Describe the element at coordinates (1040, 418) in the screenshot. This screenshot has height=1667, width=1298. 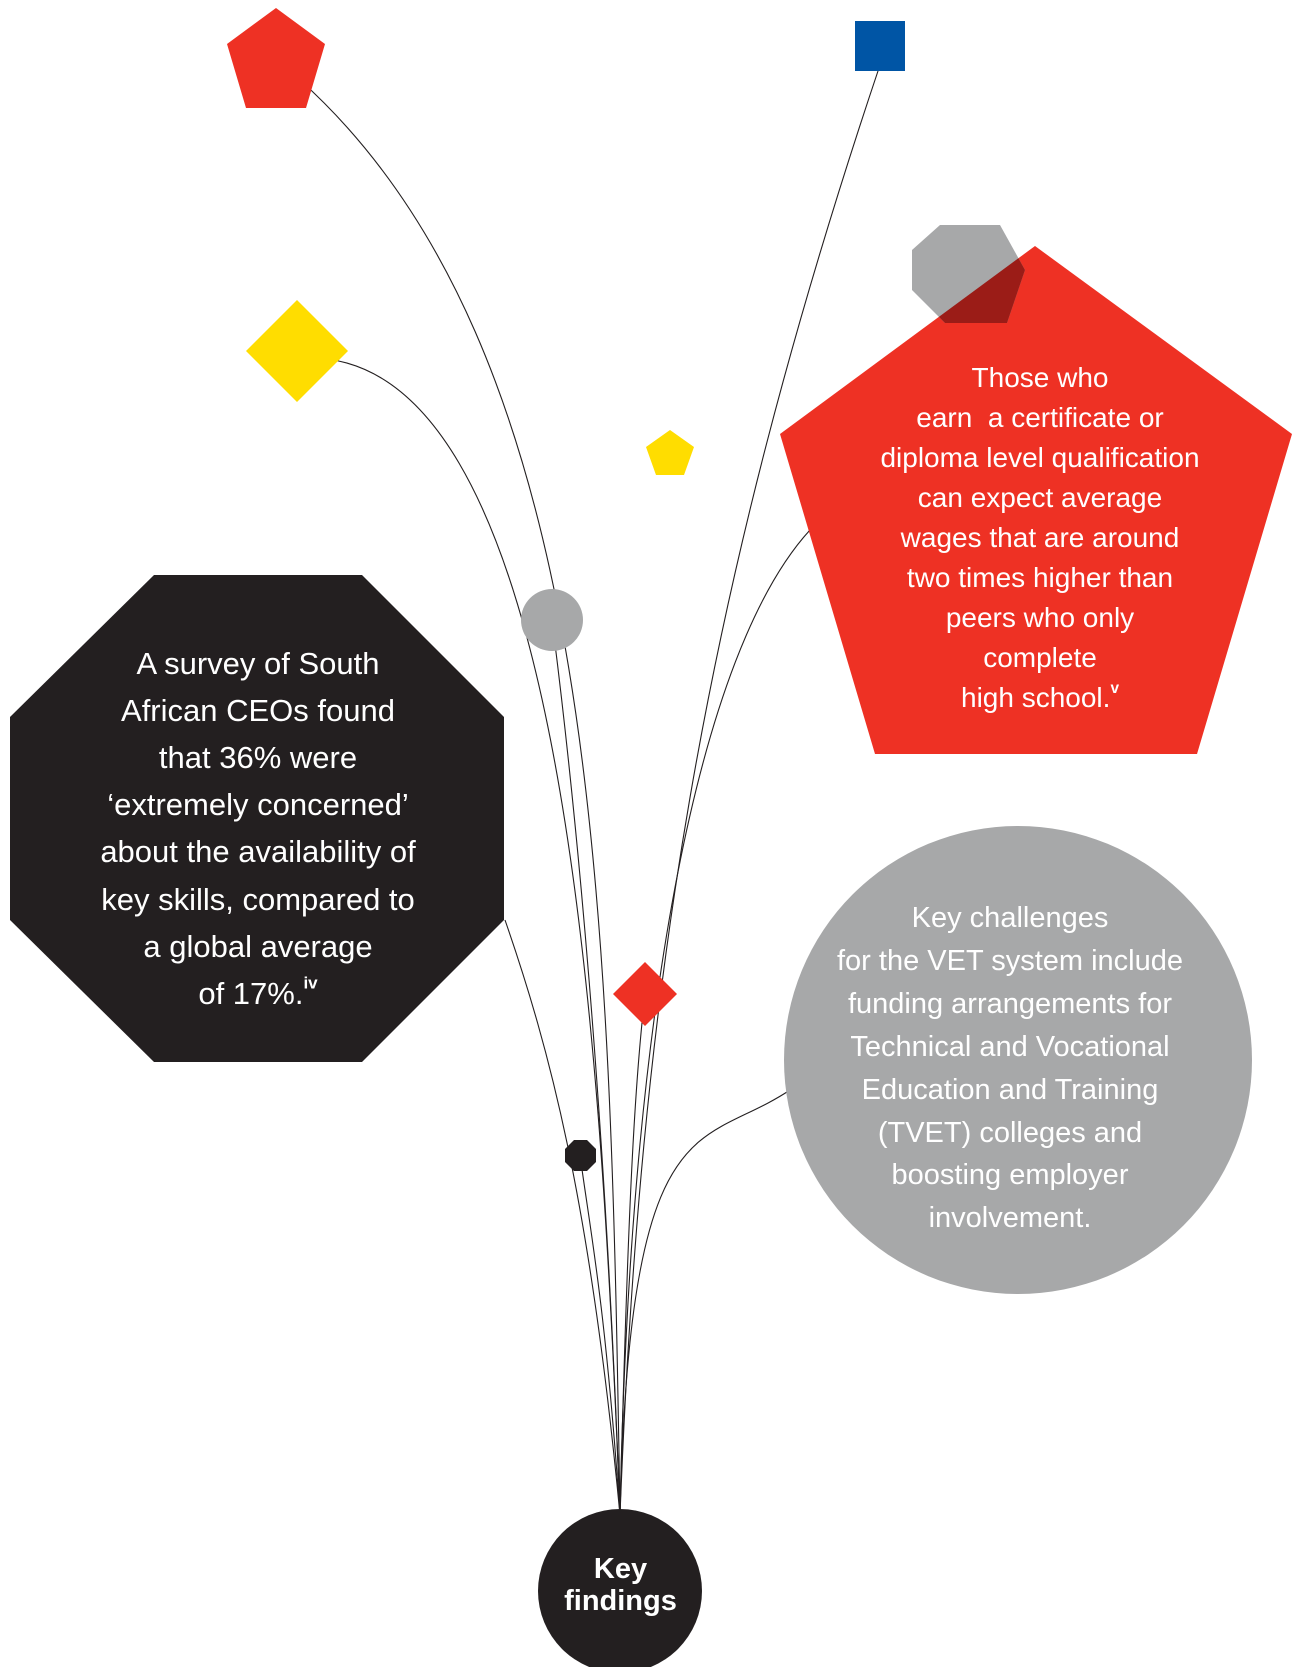
I see `finding-line: earn a certificate or` at that location.